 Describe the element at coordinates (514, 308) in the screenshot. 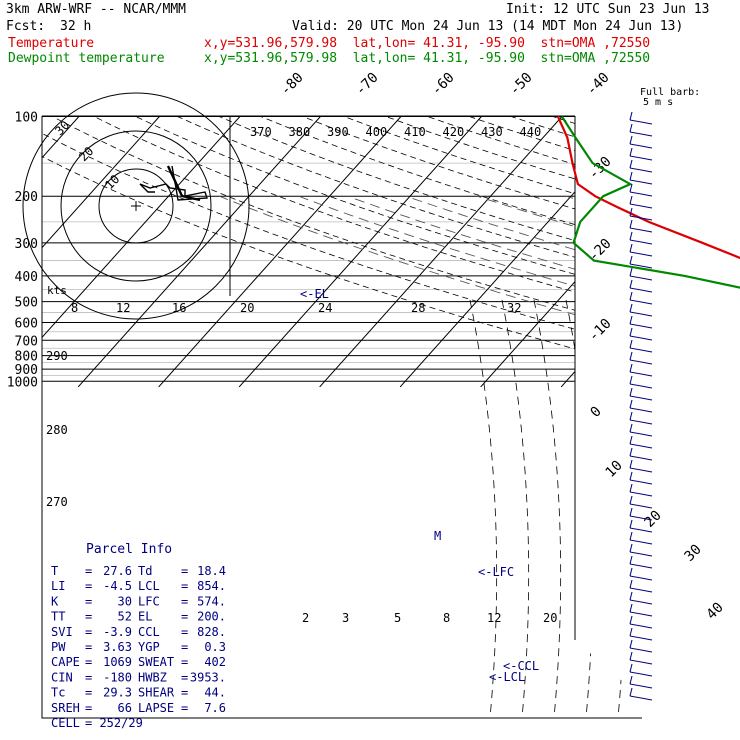

I see `hodograph-speed-label: 32` at that location.